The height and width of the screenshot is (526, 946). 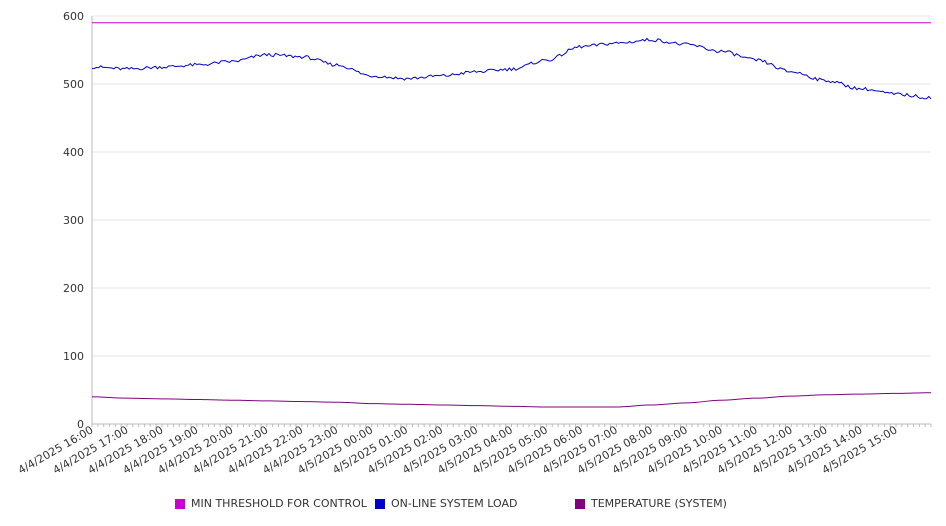 I want to click on legend-swatch-temperature-system, so click(x=580, y=503).